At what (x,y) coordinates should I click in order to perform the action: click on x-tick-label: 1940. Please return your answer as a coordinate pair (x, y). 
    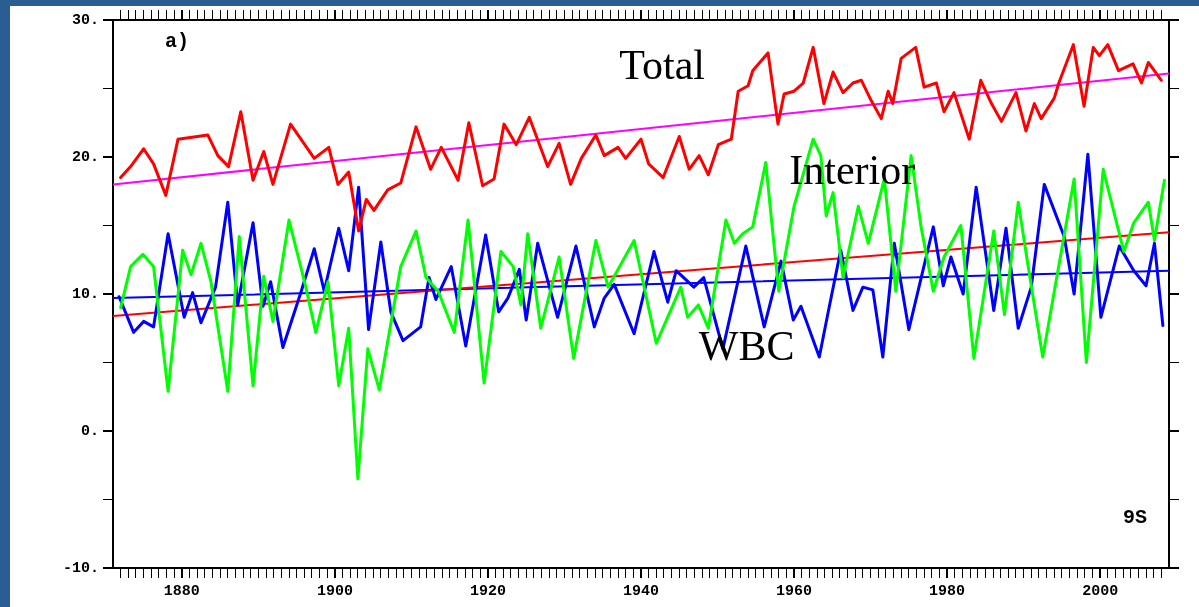
    Looking at the image, I should click on (641, 591).